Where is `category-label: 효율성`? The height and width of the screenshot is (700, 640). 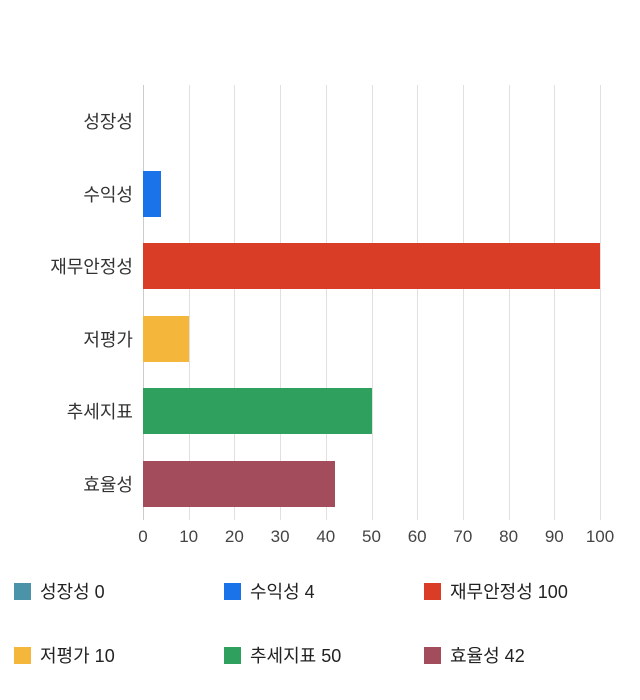
category-label: 효율성 is located at coordinates (108, 484).